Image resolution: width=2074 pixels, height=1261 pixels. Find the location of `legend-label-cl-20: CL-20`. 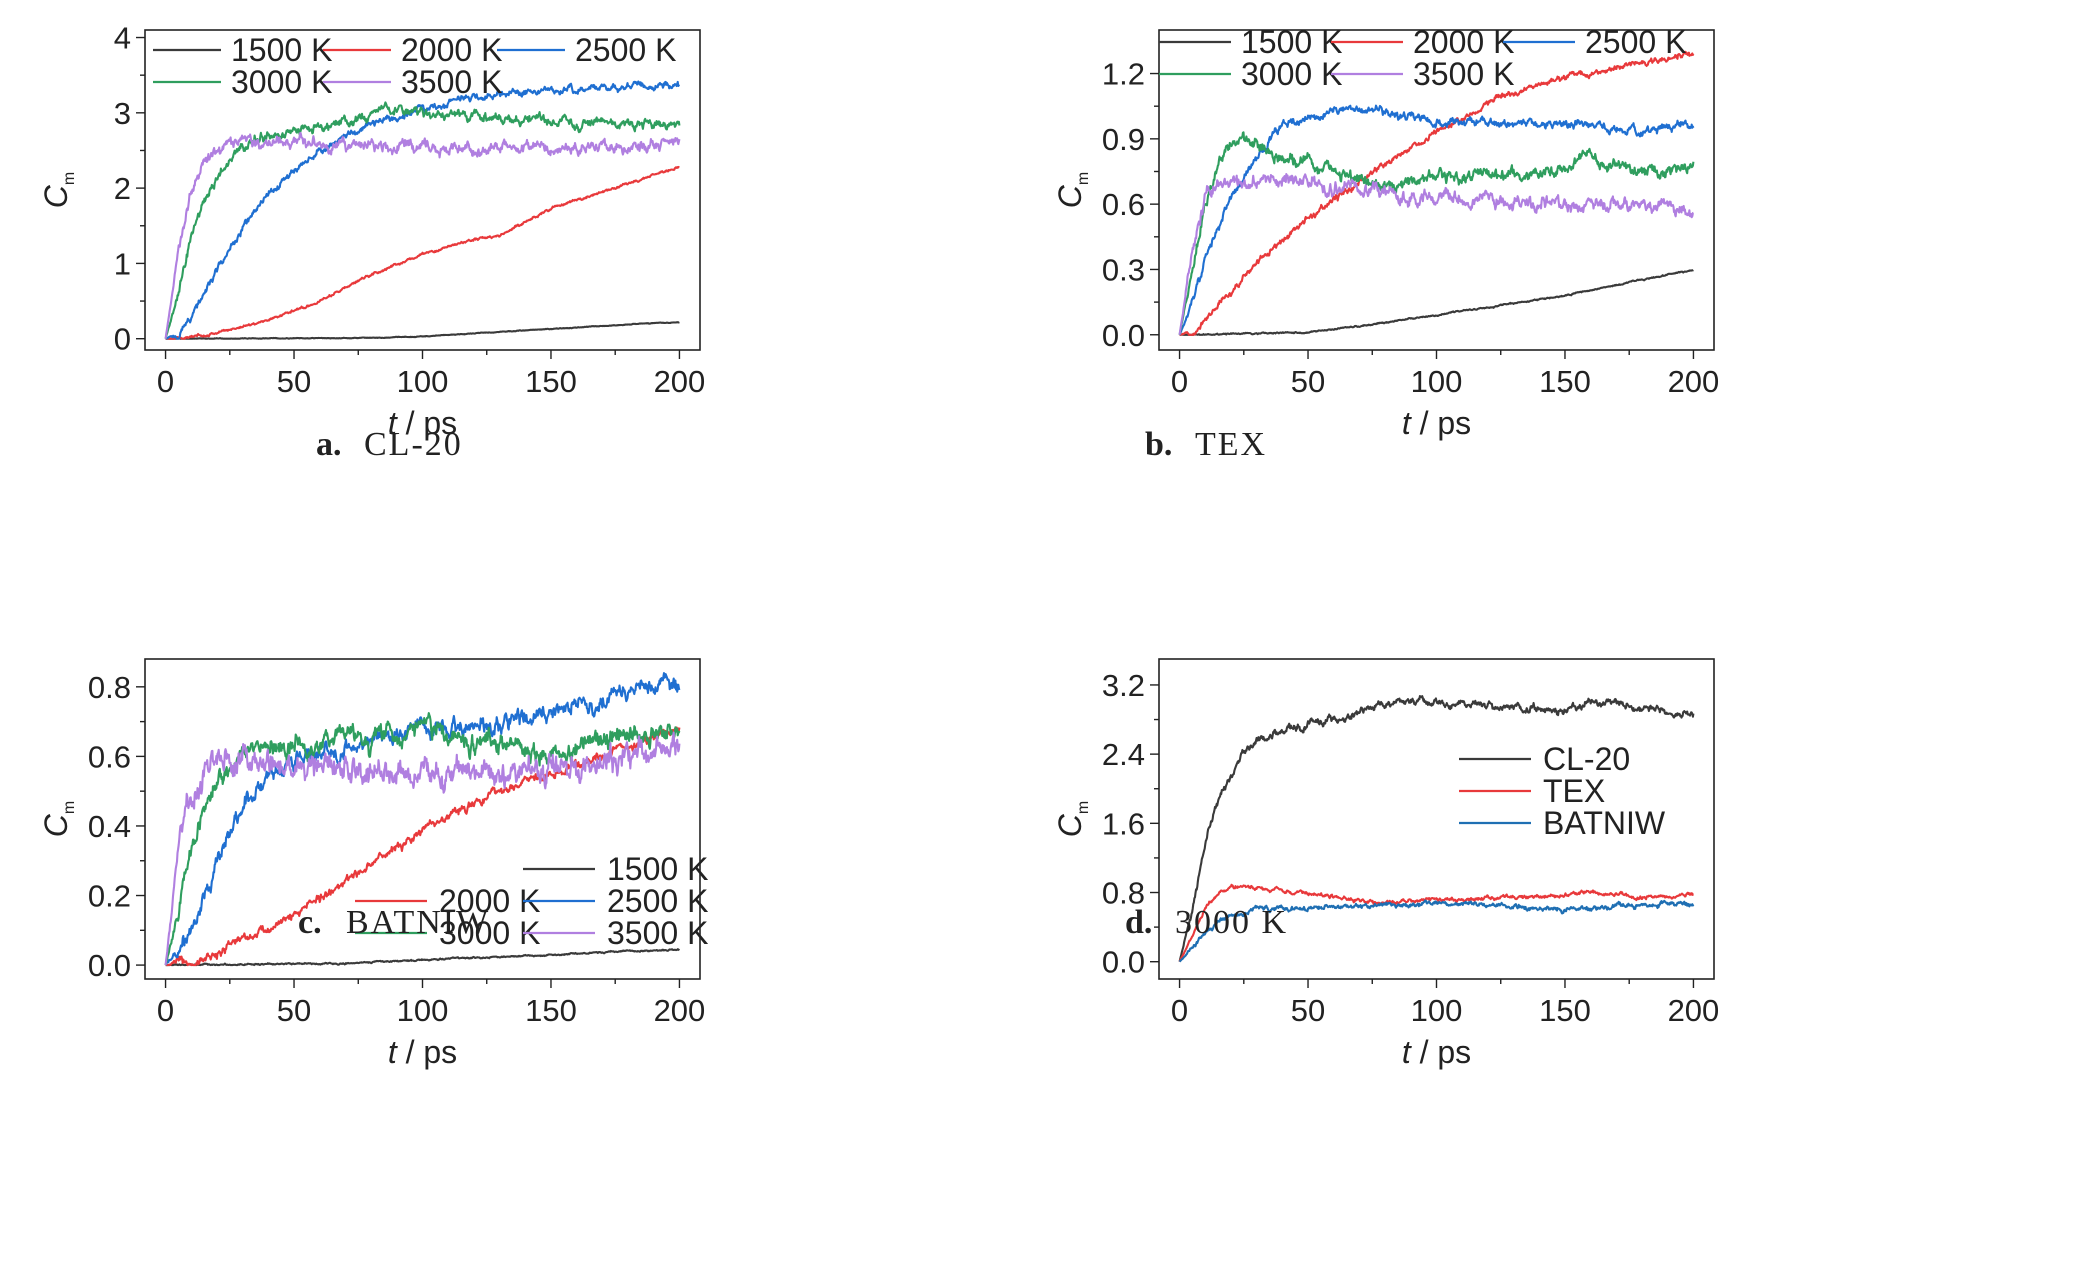

legend-label-cl-20: CL-20 is located at coordinates (1586, 759).